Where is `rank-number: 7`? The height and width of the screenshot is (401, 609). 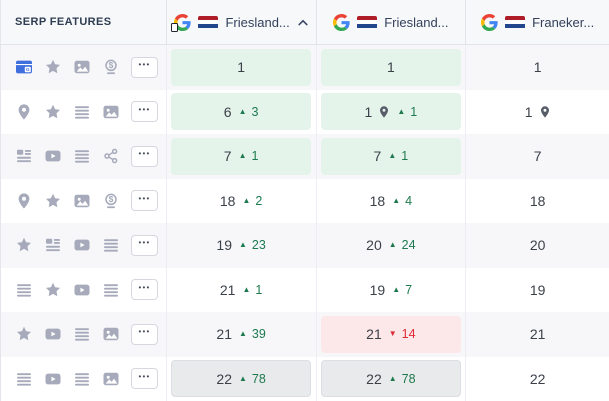
rank-number: 7 is located at coordinates (227, 156).